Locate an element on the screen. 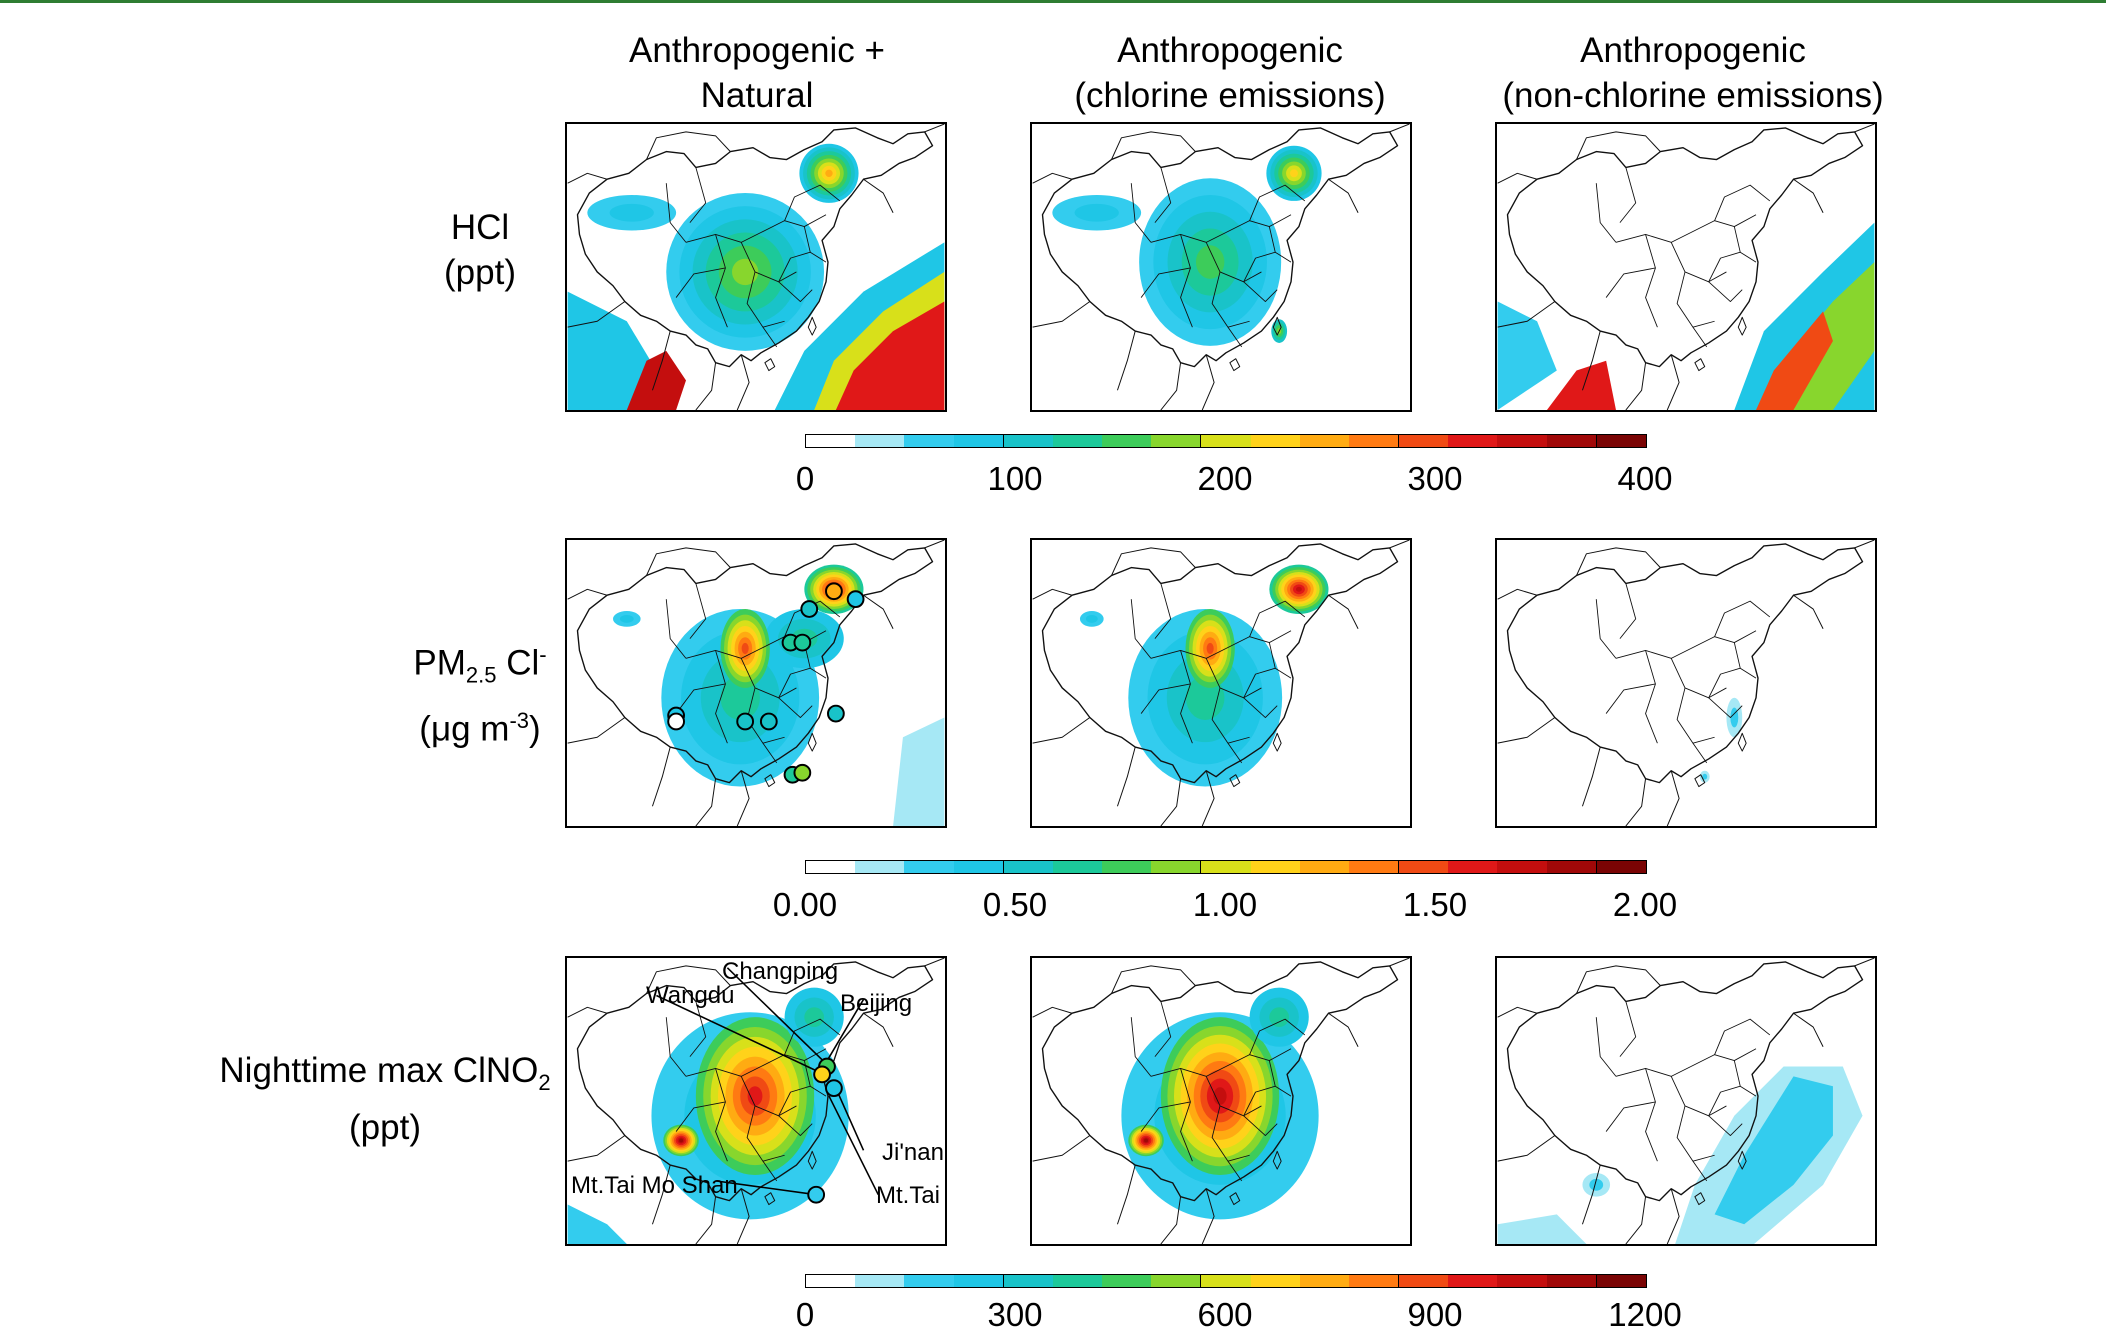 The image size is (2106, 1334). column-header-2: Anthropogenic (chlorine emissions) is located at coordinates (1230, 73).